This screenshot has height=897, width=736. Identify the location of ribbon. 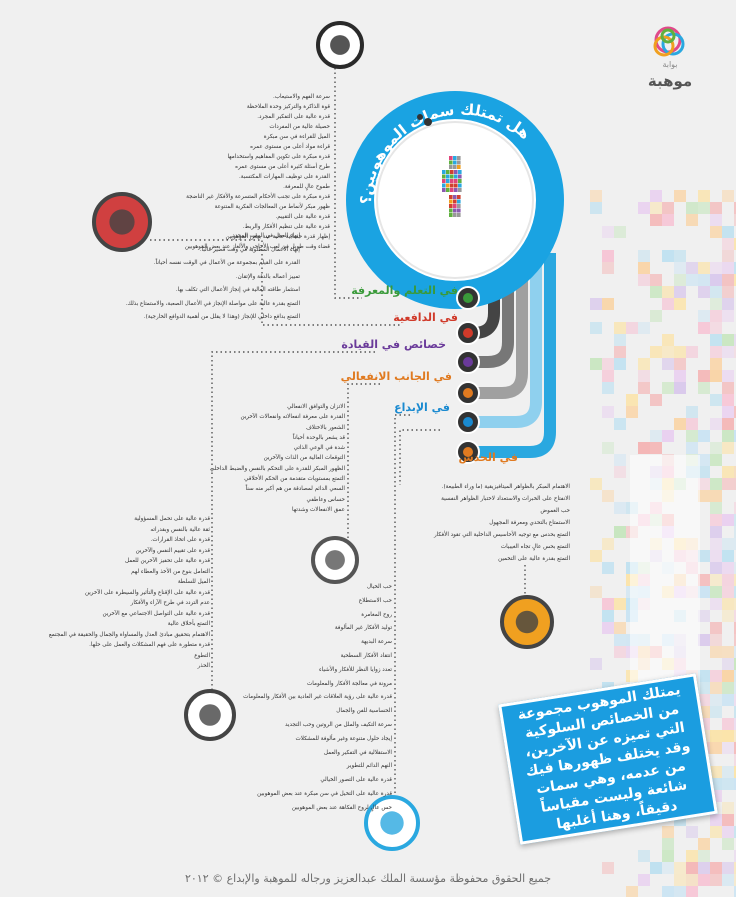
(513, 355).